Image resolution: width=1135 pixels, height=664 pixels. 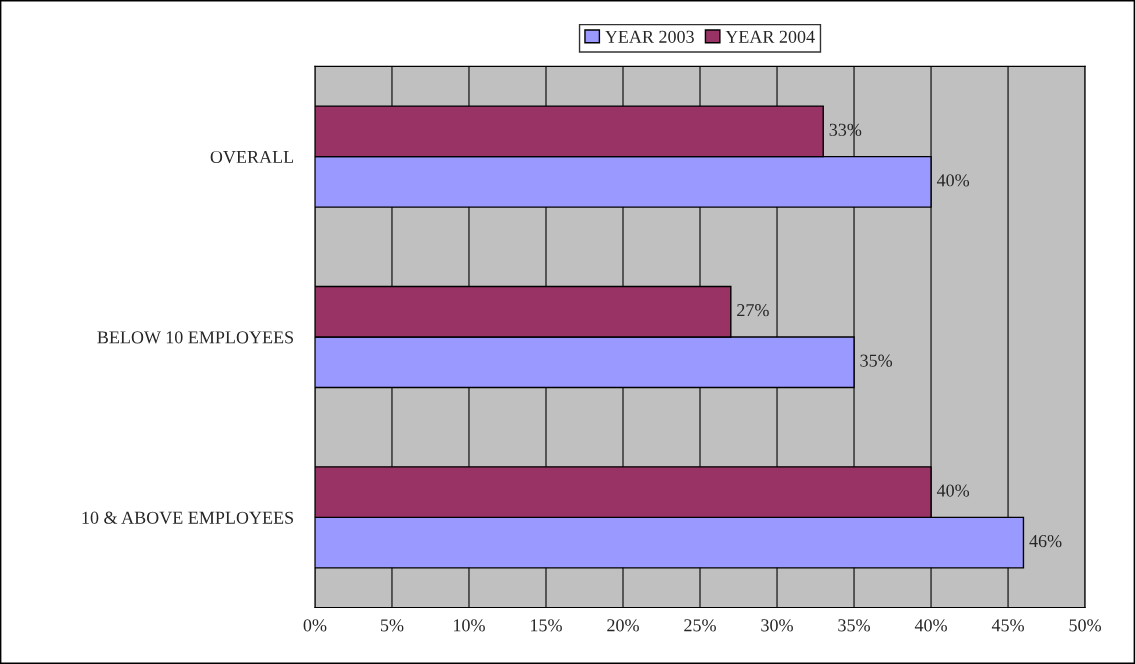 I want to click on x-tick-label: 30%, so click(x=777, y=625).